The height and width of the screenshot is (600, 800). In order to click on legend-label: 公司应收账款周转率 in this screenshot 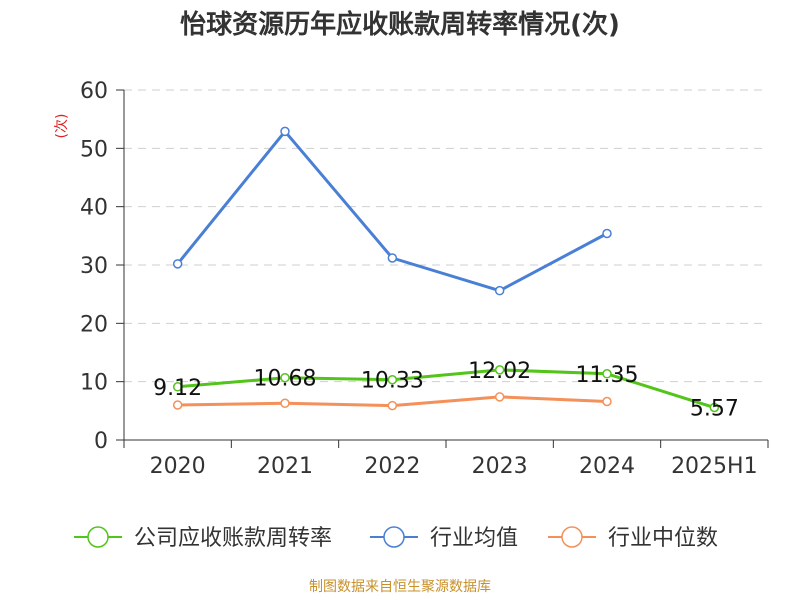, I will do `click(233, 538)`.